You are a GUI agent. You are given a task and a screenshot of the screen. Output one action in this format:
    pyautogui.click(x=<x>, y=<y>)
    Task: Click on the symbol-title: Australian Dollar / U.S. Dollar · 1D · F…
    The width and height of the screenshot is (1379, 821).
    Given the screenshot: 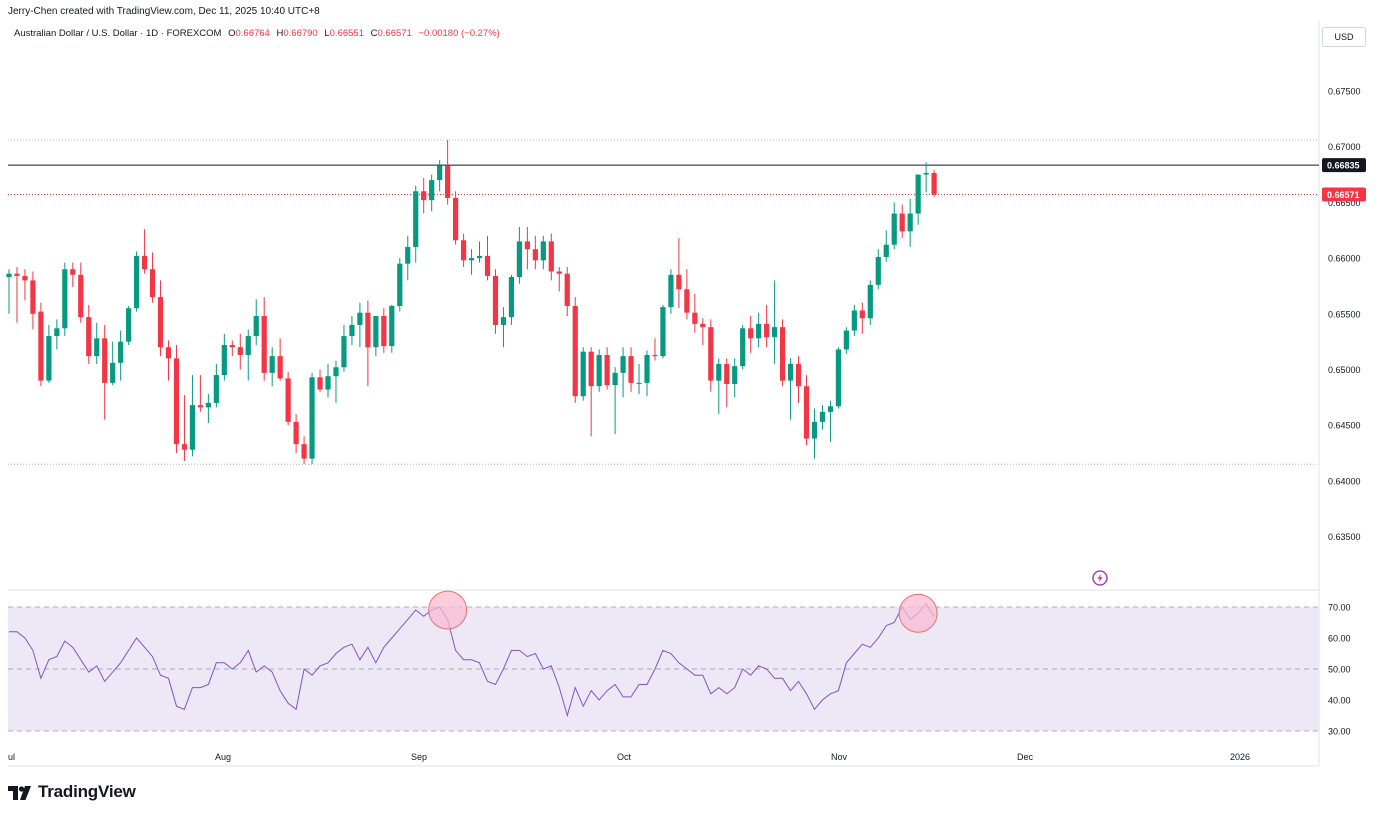 What is the action you would take?
    pyautogui.click(x=118, y=33)
    